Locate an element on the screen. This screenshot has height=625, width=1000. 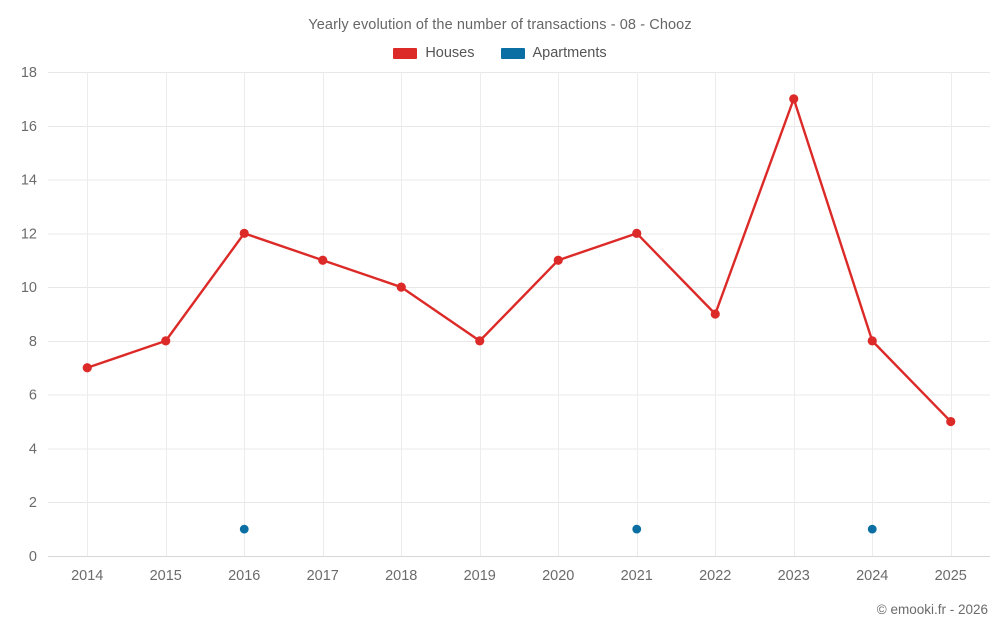
legend-label-apartments: Apartments is located at coordinates (569, 53).